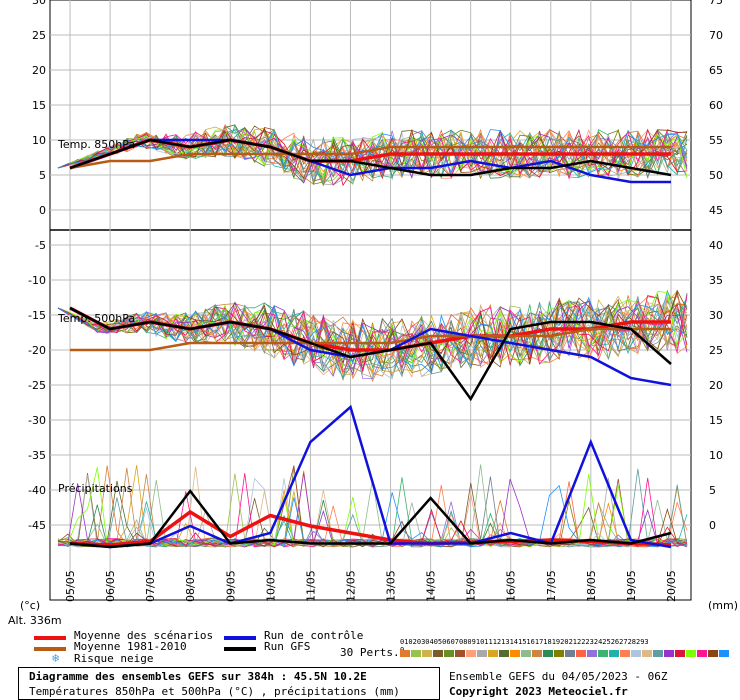 The image size is (740, 700). I want to click on date-tick-label: 20/05, so click(671, 586).